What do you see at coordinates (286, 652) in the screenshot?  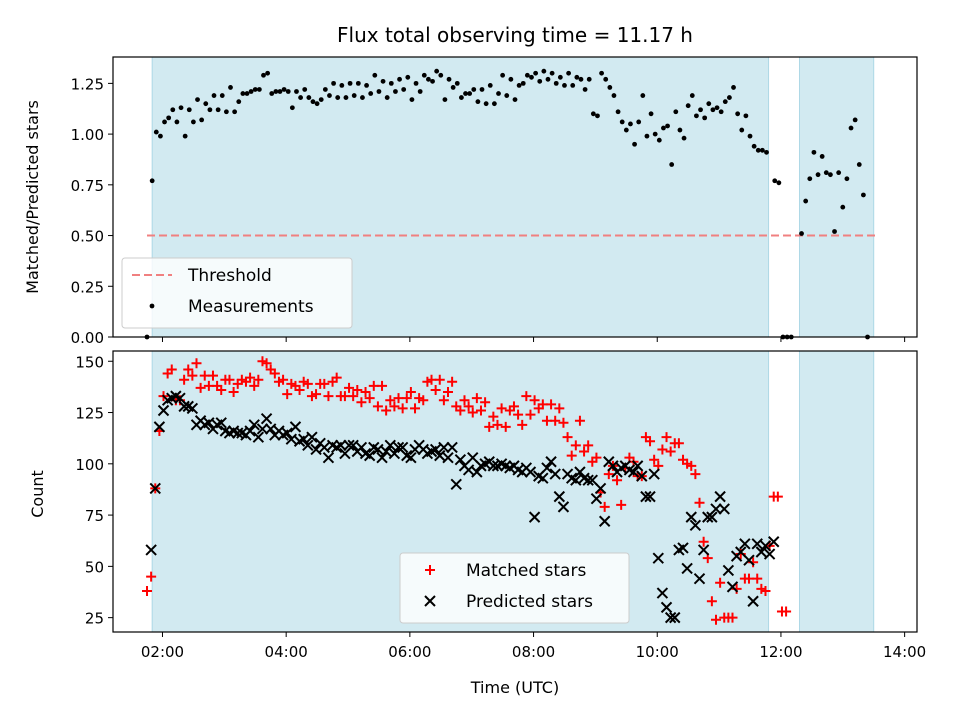 I see `x-tick-label: 04:00` at bounding box center [286, 652].